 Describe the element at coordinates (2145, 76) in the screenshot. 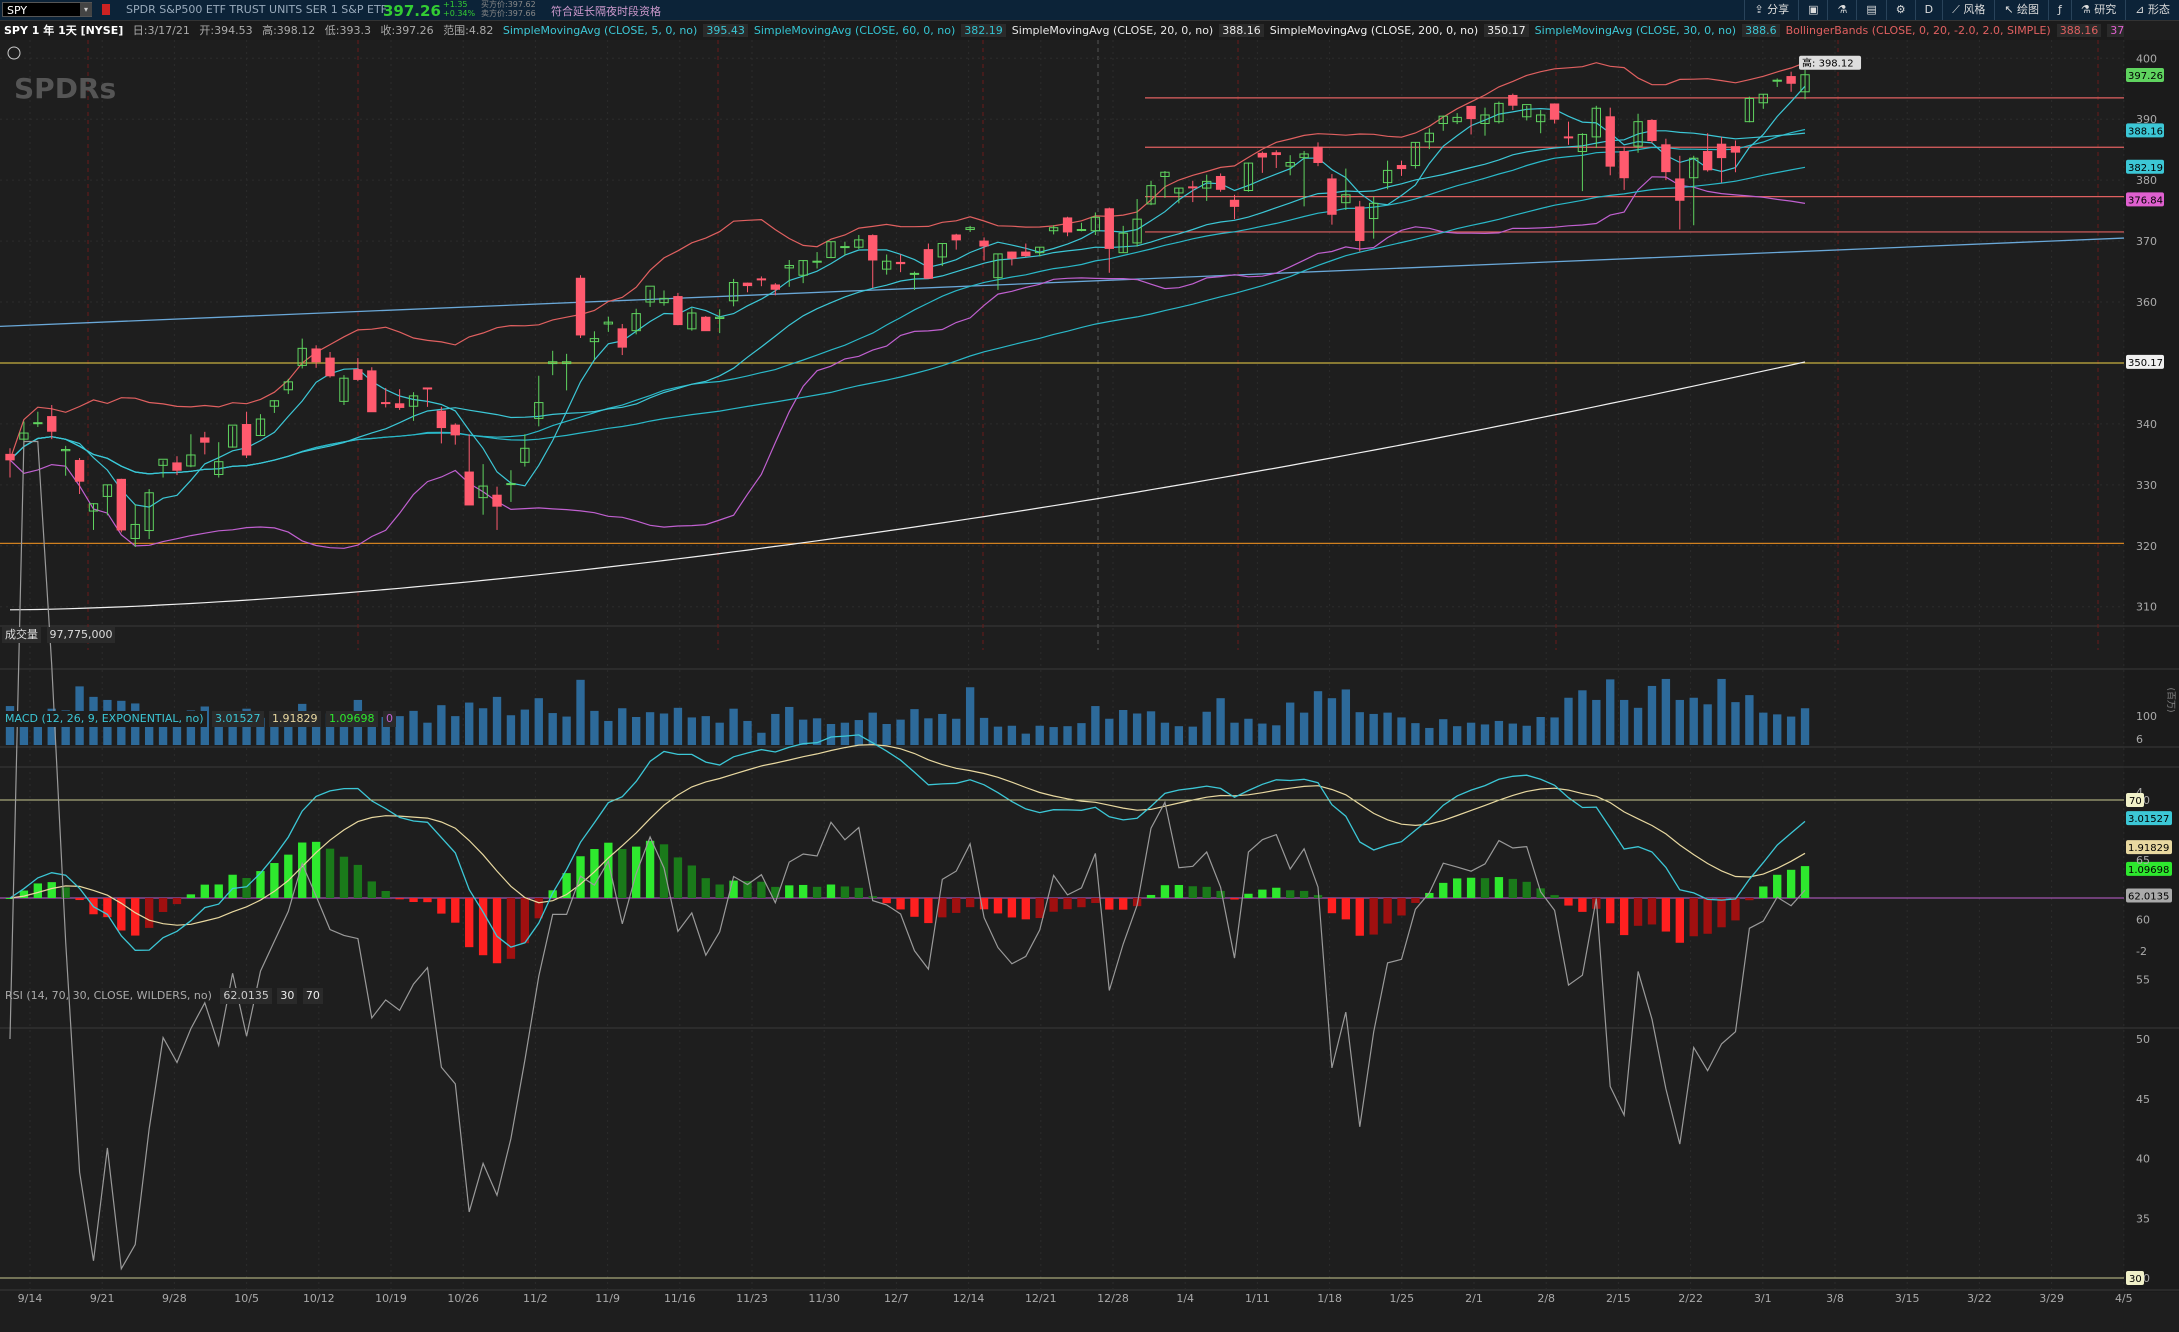

I see `price-tag: 397.26` at that location.